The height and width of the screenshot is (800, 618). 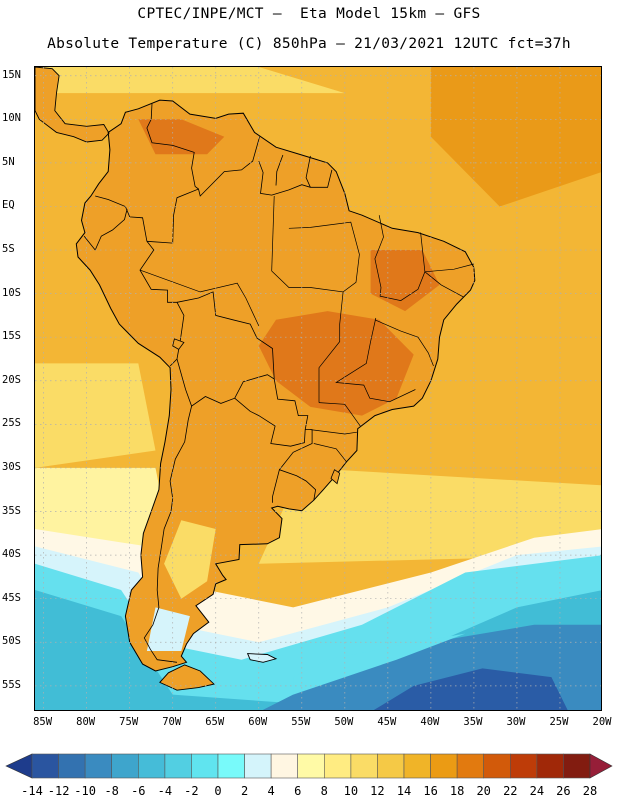 I want to click on patagonia-cold-zone, so click(x=168, y=629).